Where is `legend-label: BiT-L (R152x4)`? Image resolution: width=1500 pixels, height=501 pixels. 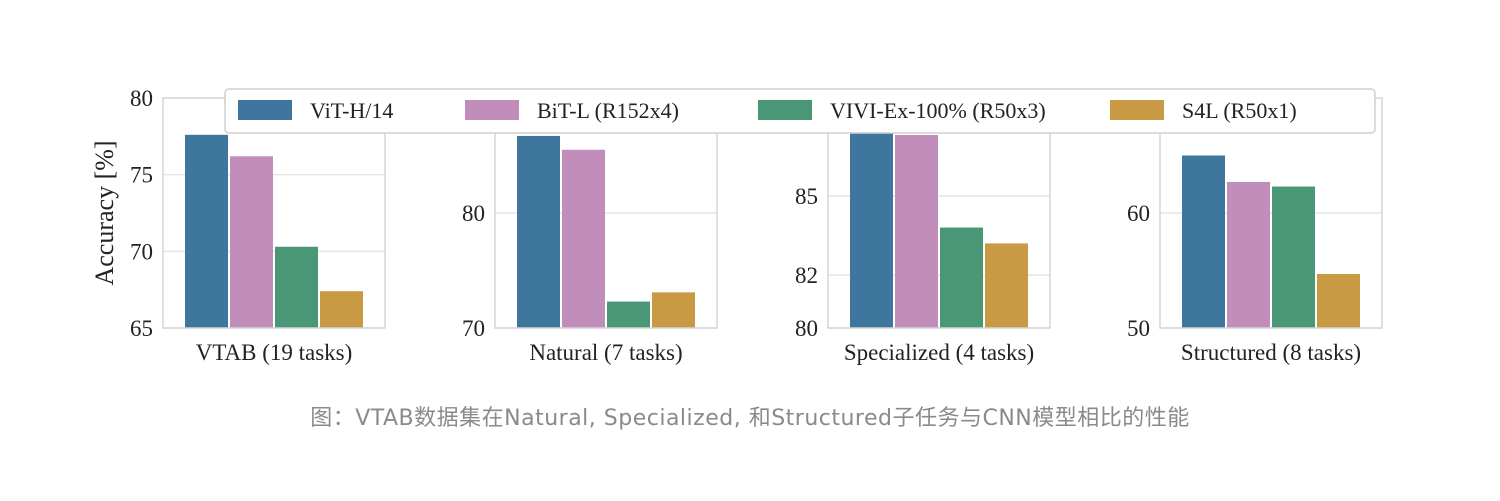 legend-label: BiT-L (R152x4) is located at coordinates (608, 110).